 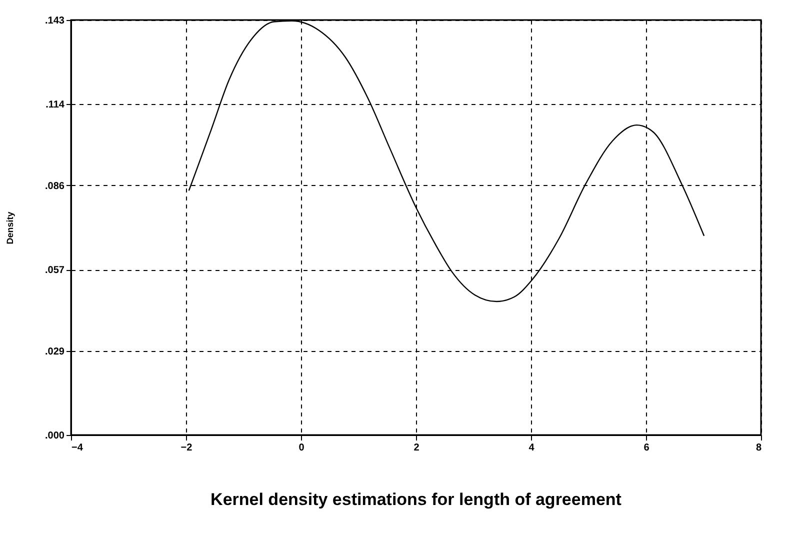 I want to click on x-tick-label: 8, so click(x=759, y=448).